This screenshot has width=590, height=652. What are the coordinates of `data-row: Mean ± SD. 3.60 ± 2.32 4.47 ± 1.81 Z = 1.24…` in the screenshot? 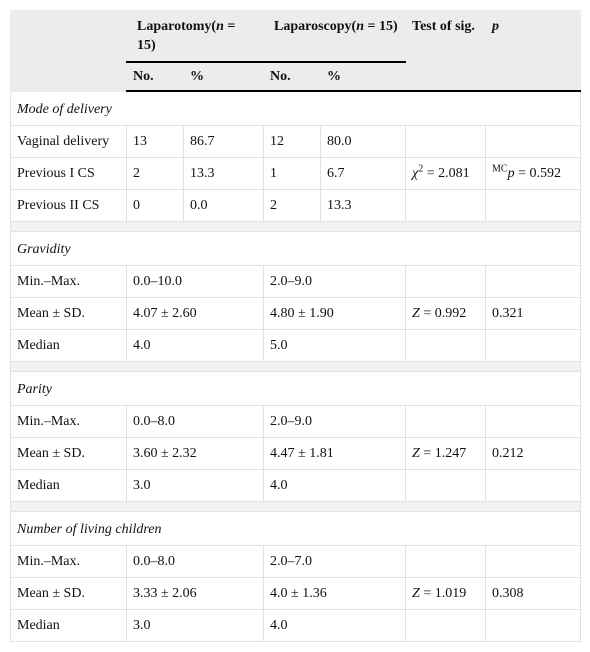 It's located at (296, 453).